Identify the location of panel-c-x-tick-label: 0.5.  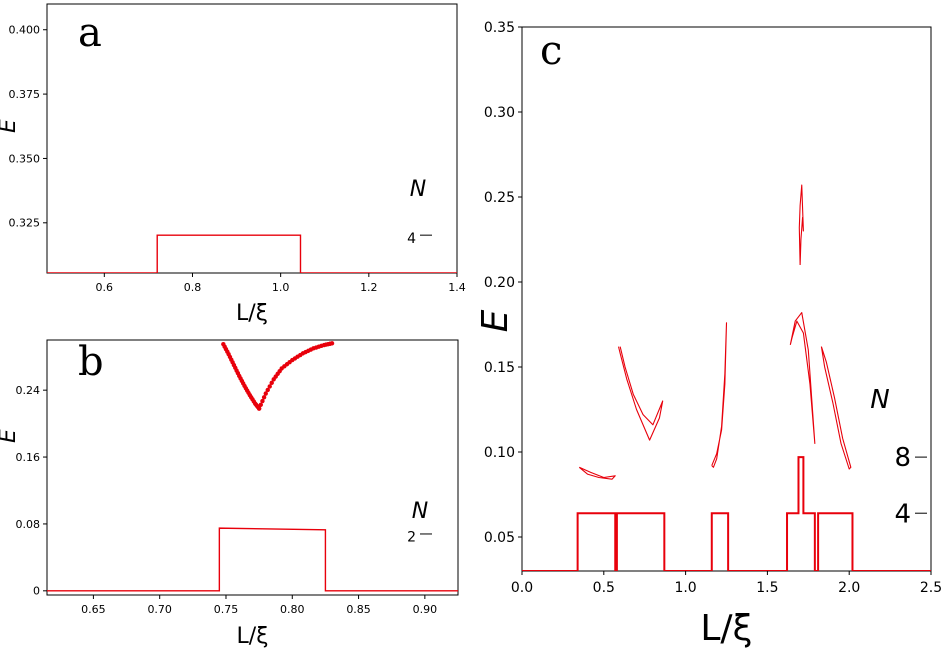
(604, 588).